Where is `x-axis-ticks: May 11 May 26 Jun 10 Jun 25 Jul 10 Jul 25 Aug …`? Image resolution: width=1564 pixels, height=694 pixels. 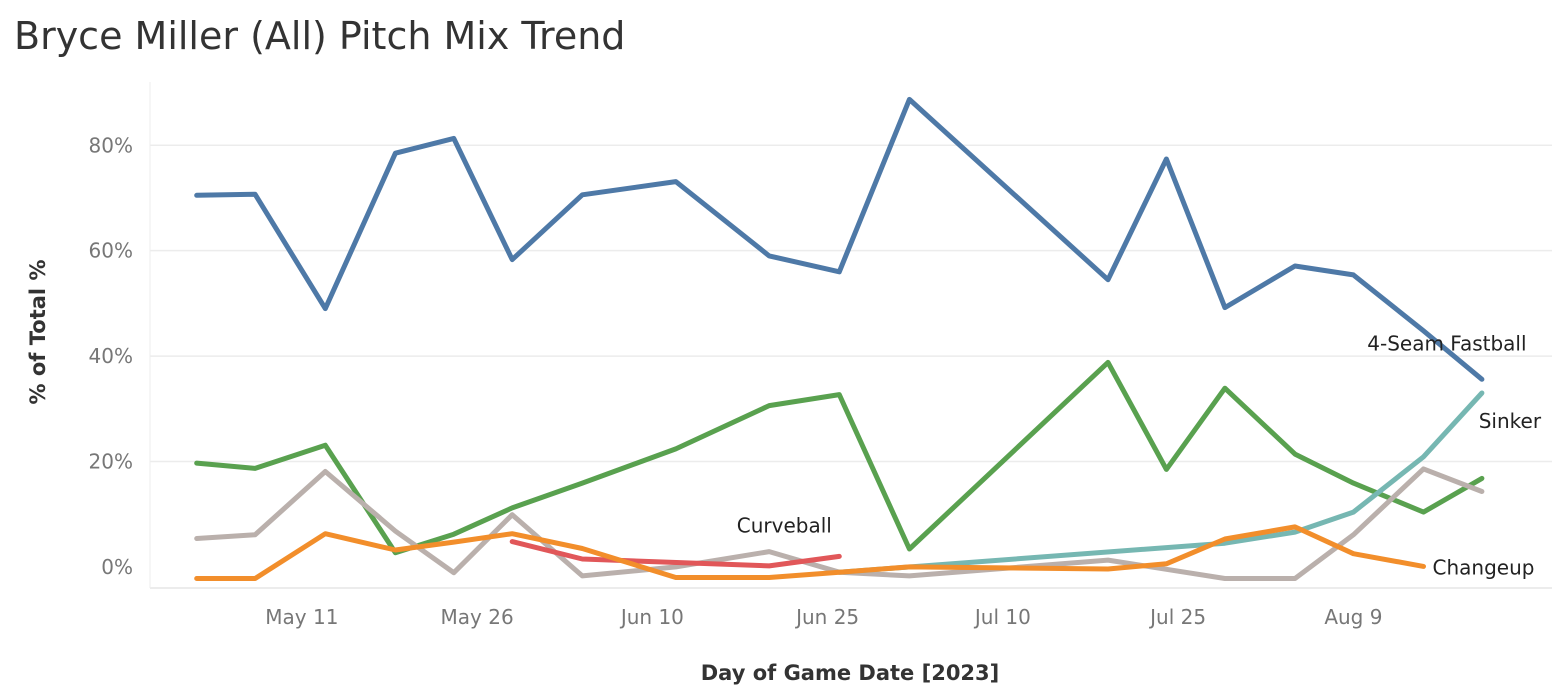 x-axis-ticks: May 11 May 26 Jun 10 Jun 25 Jul 10 Jul 25 Aug … is located at coordinates (823, 617).